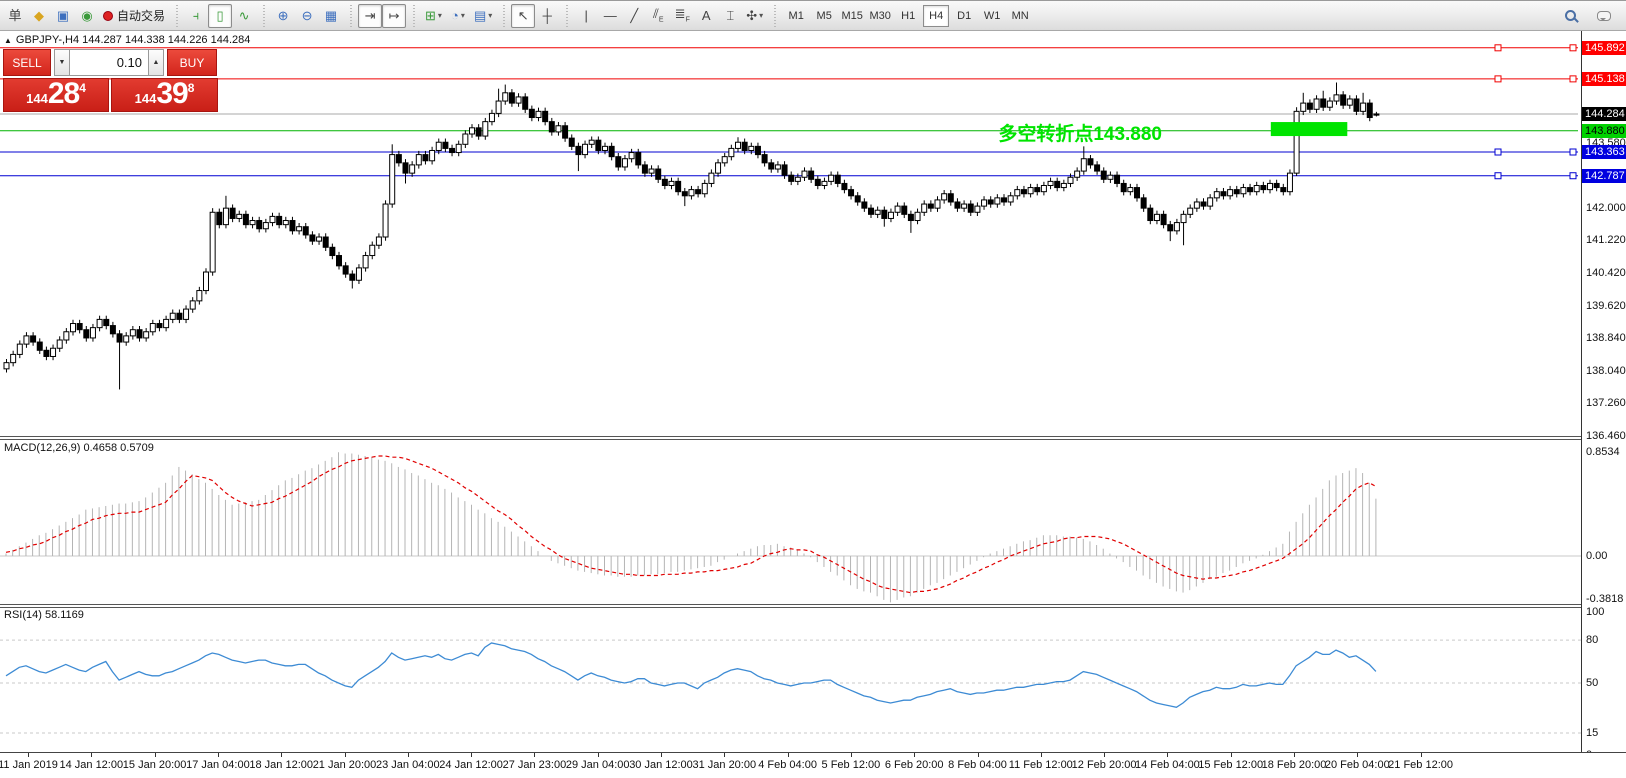 This screenshot has height=778, width=1626. I want to click on zoom-out-button: ⊖, so click(307, 16).